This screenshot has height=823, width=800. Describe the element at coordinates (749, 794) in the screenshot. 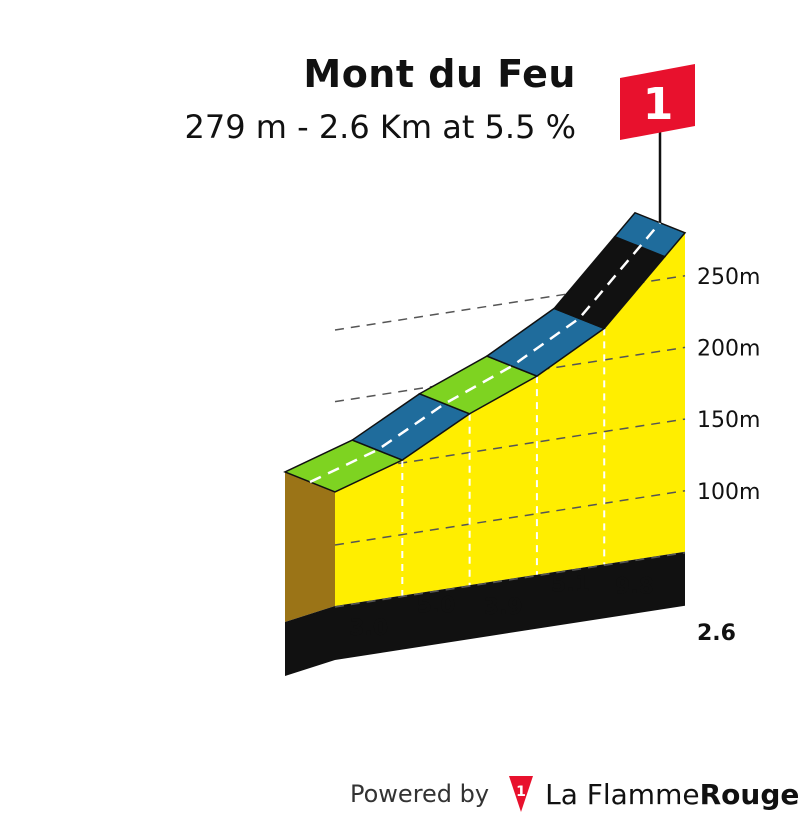

I see `brand-suffix: Rouge` at that location.